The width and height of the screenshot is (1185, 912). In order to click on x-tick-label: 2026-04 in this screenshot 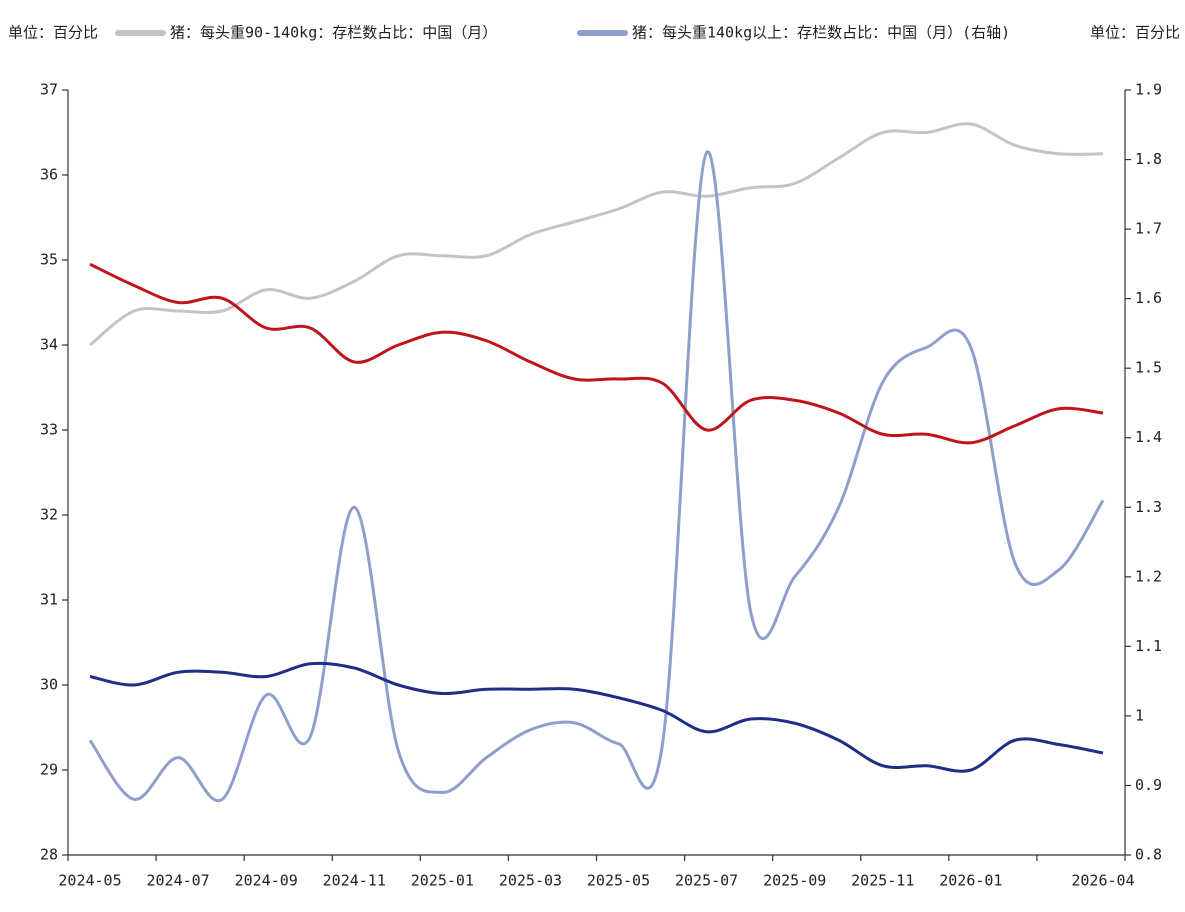, I will do `click(1102, 881)`.